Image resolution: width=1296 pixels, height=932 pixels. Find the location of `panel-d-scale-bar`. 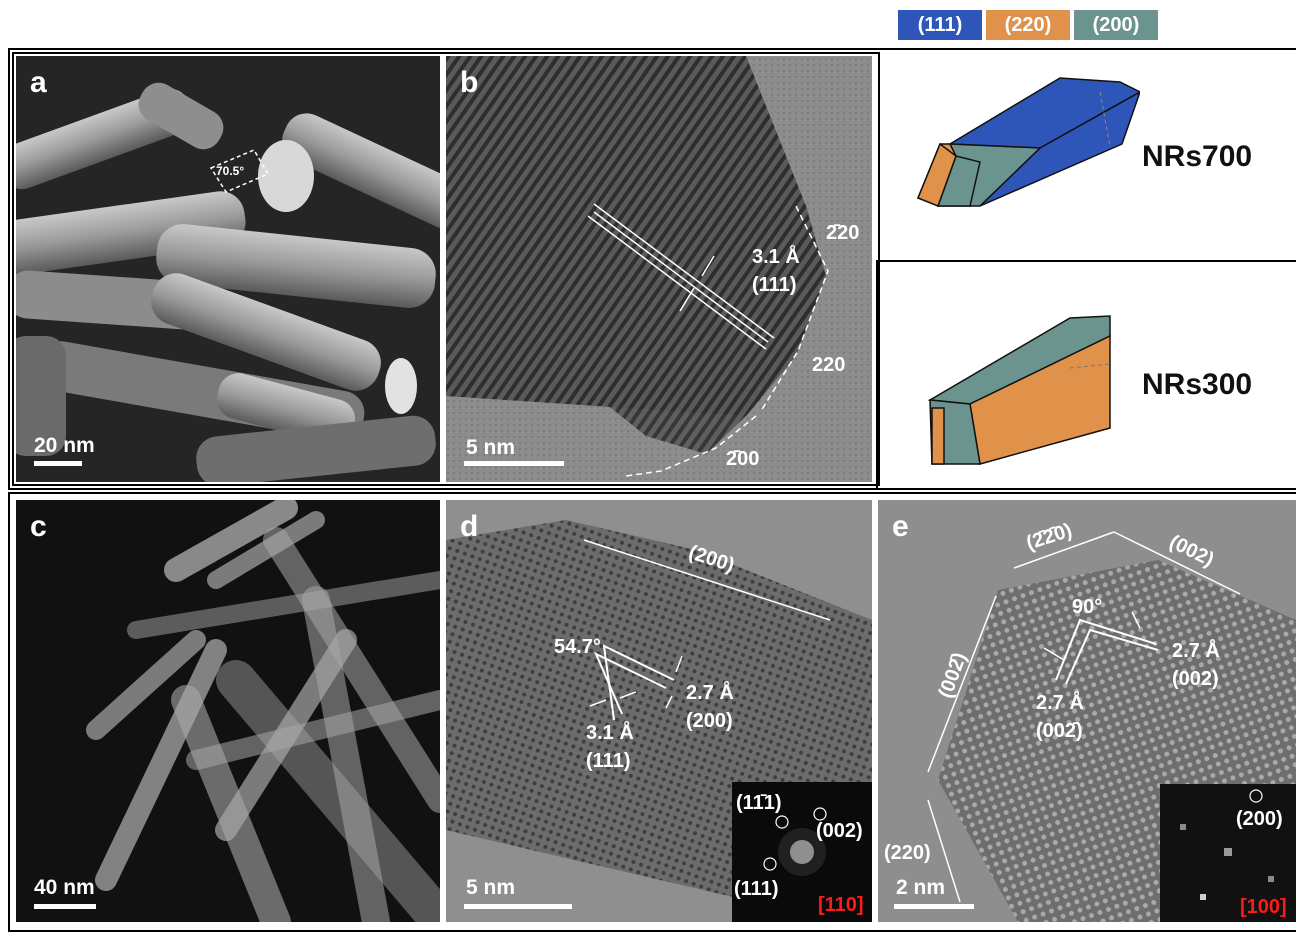

panel-d-scale-bar is located at coordinates (518, 906).